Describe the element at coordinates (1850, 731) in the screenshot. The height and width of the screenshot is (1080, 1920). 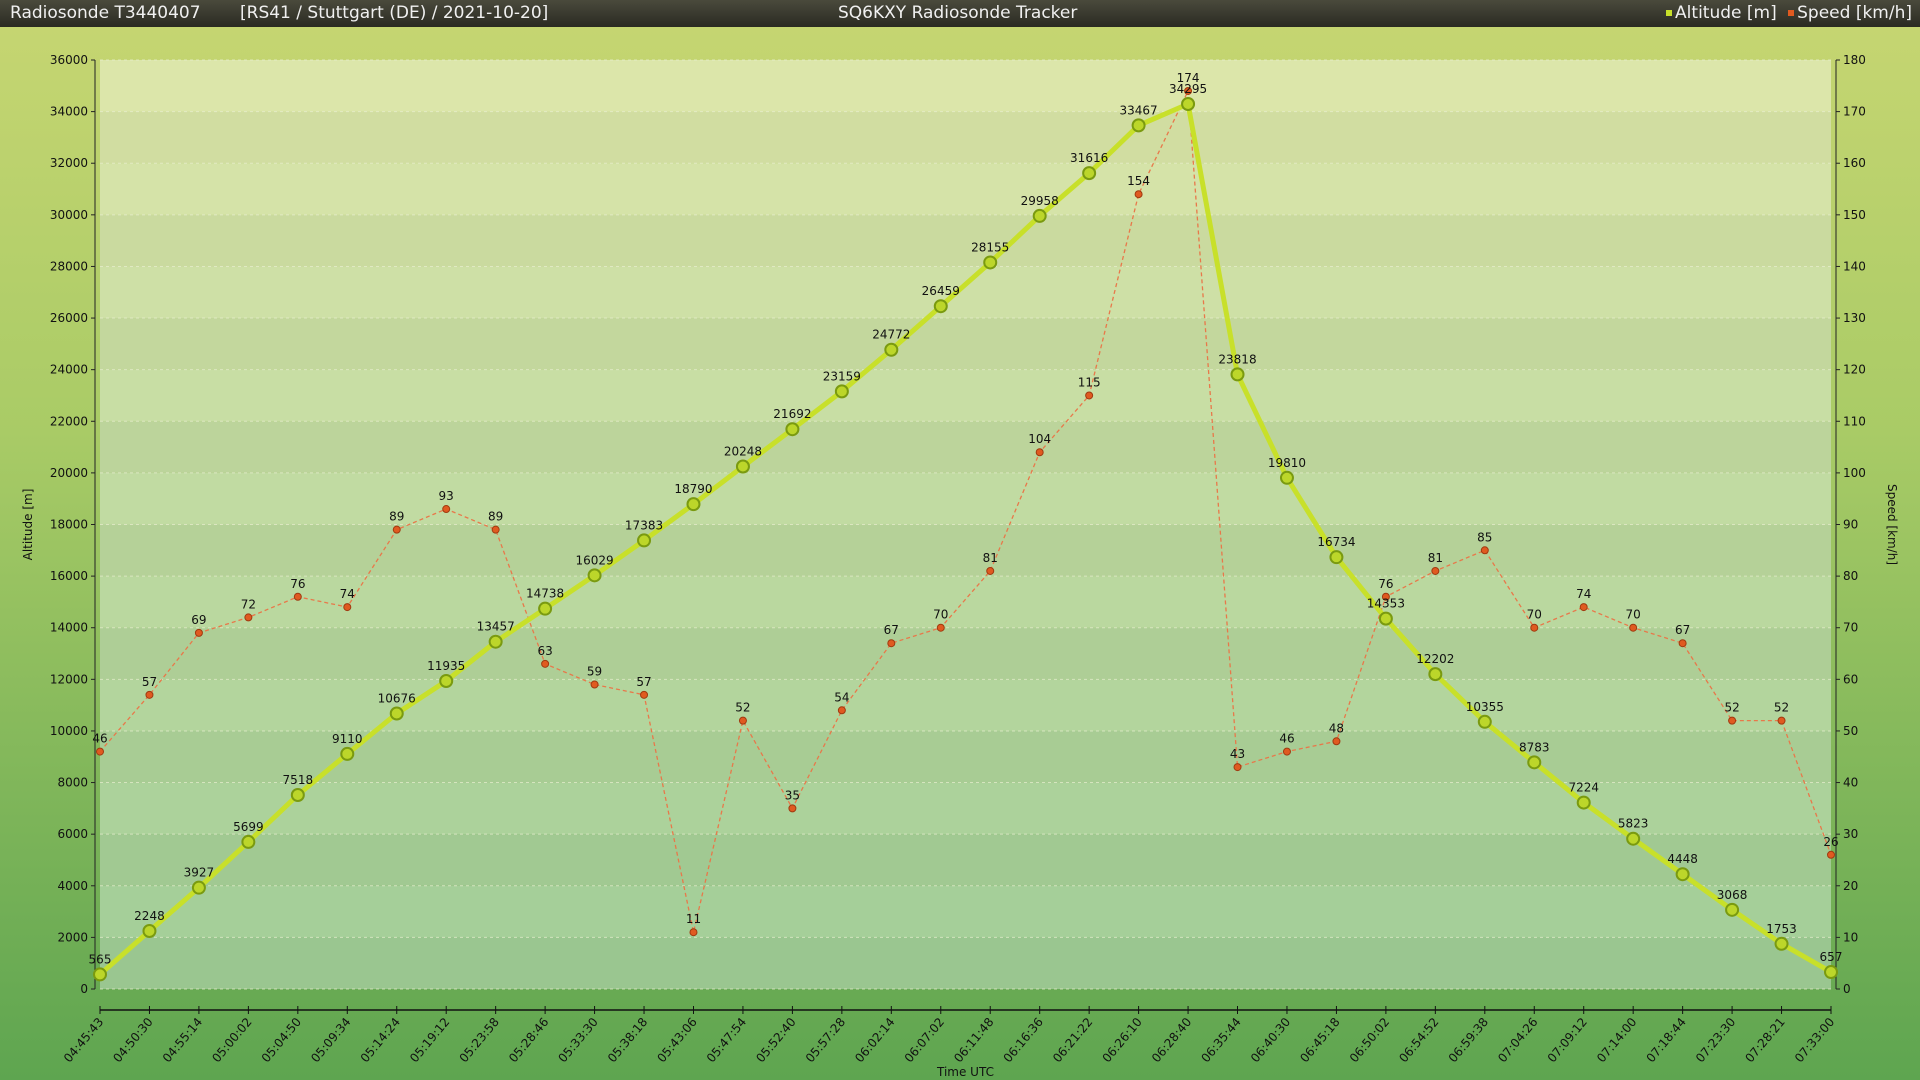
I see `y2-tick-label: 50` at that location.